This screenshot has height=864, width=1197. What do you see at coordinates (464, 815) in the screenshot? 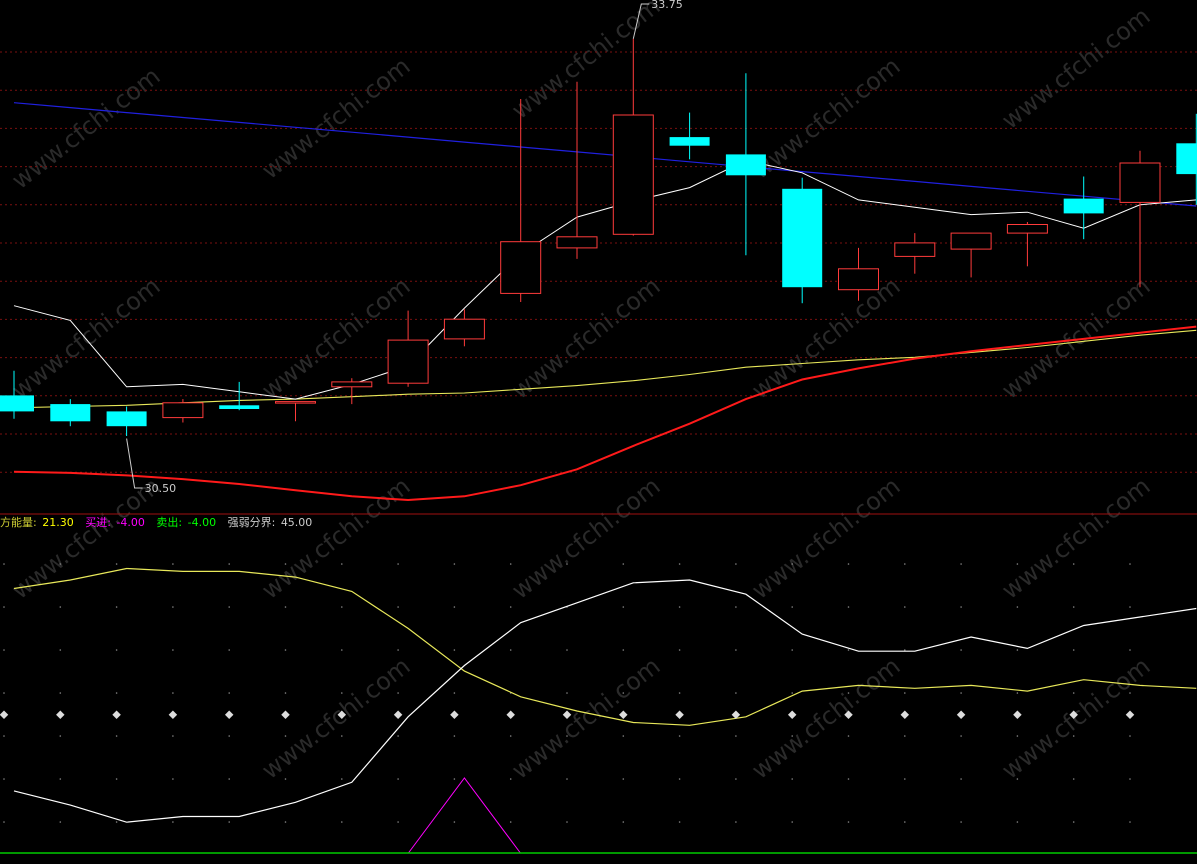
I see `buy-signal-triangle` at bounding box center [464, 815].